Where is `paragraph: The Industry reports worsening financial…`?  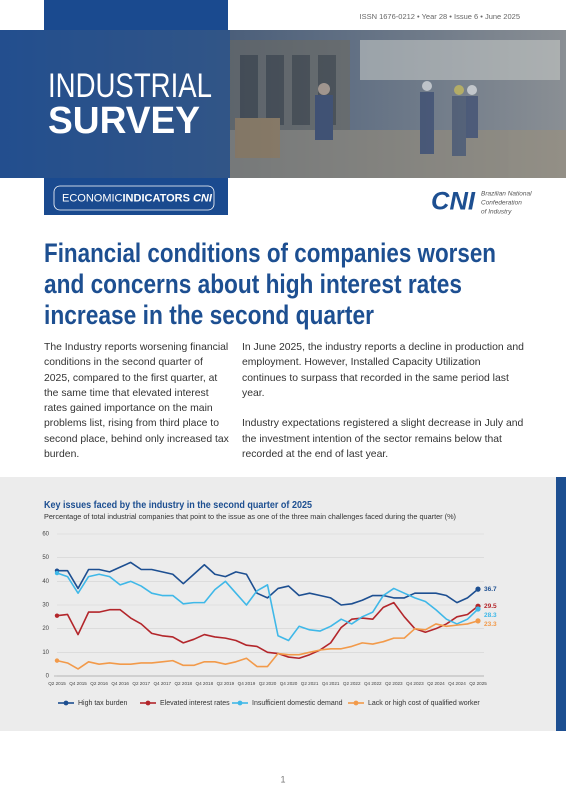 paragraph: The Industry reports worsening financial… is located at coordinates (136, 401).